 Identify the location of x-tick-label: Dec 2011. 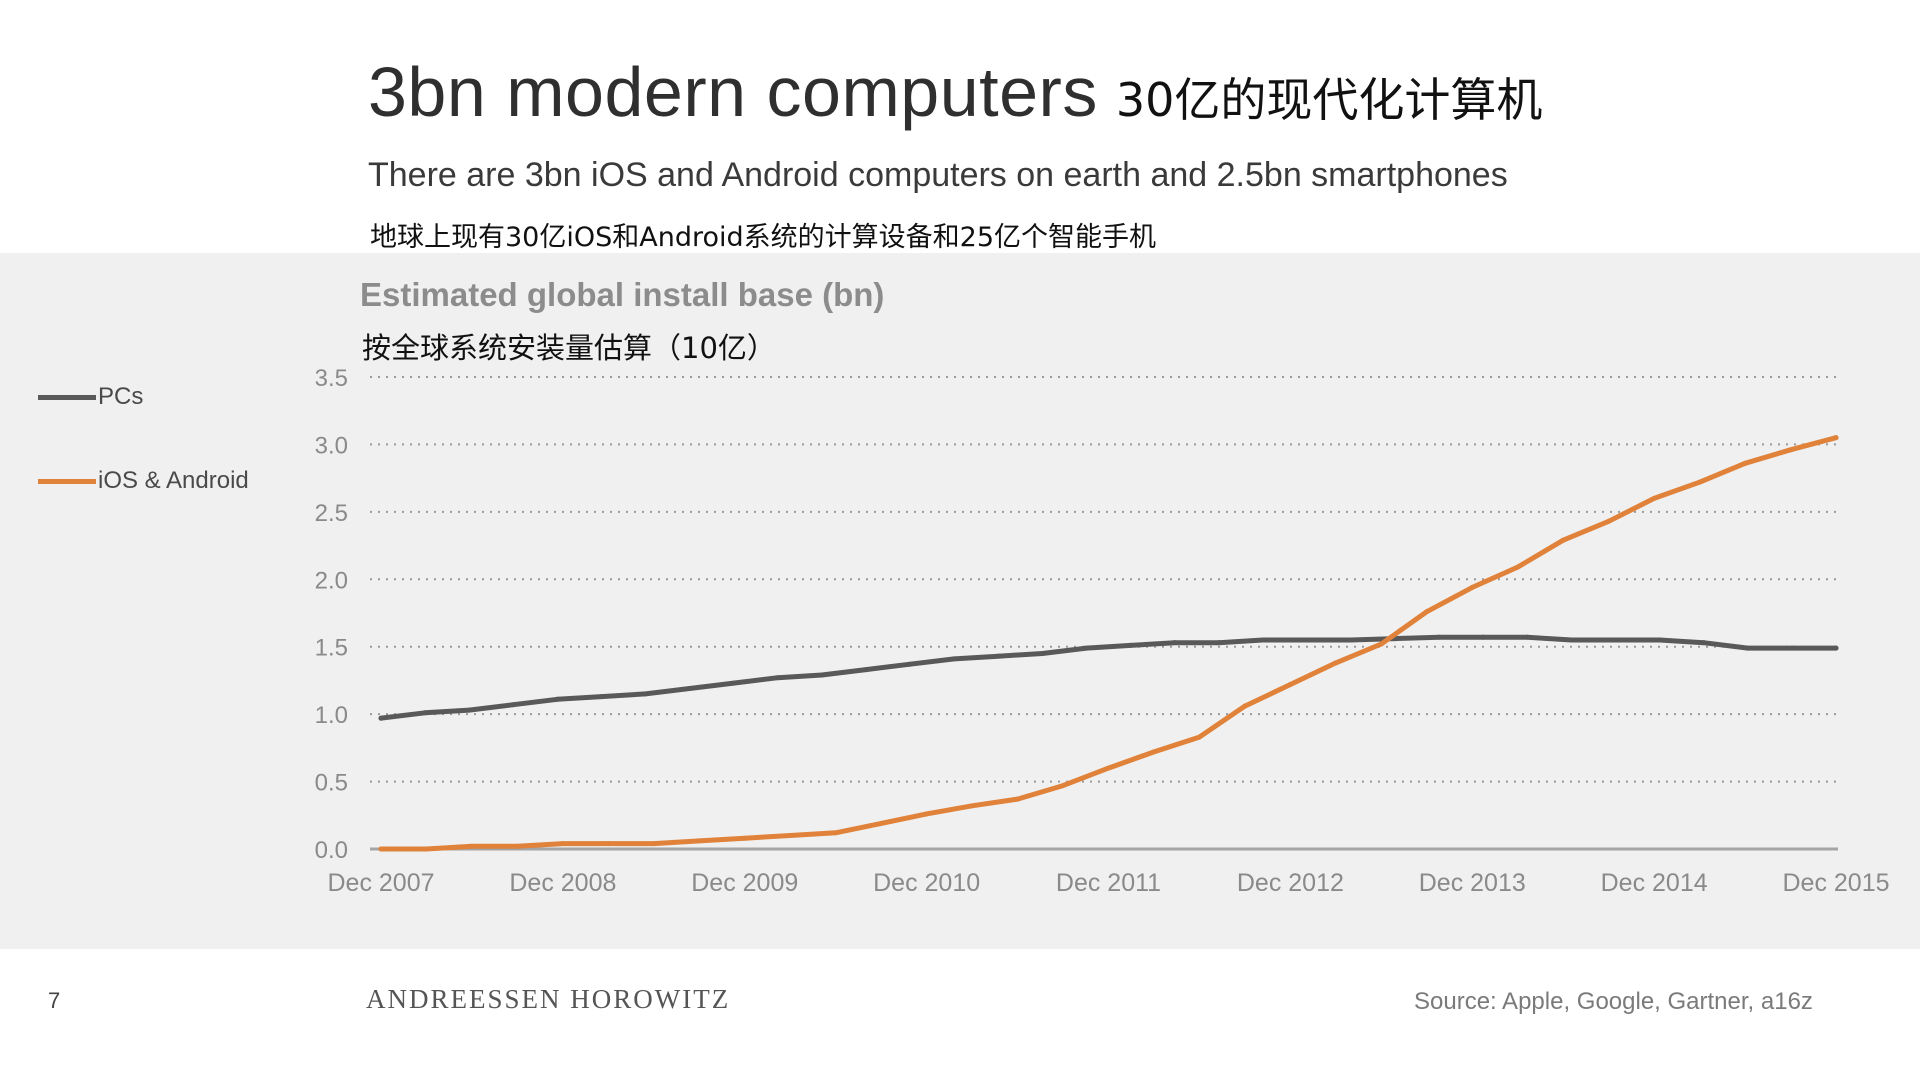
(1108, 883).